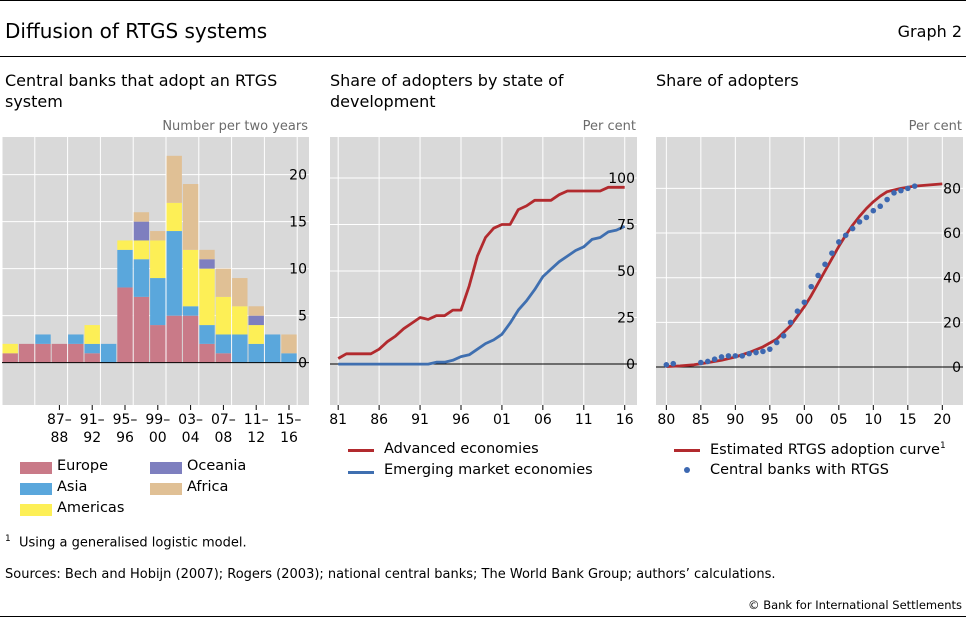 This screenshot has height=622, width=966. I want to click on top-rule, so click(483, 0).